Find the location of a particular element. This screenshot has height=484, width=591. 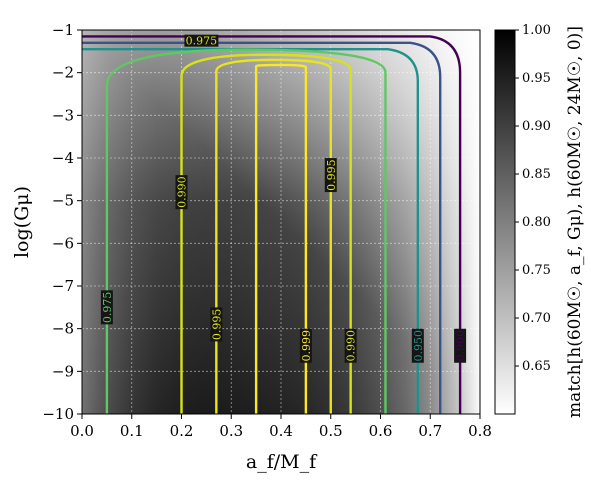

y-tick-label: −7 is located at coordinates (63, 286).